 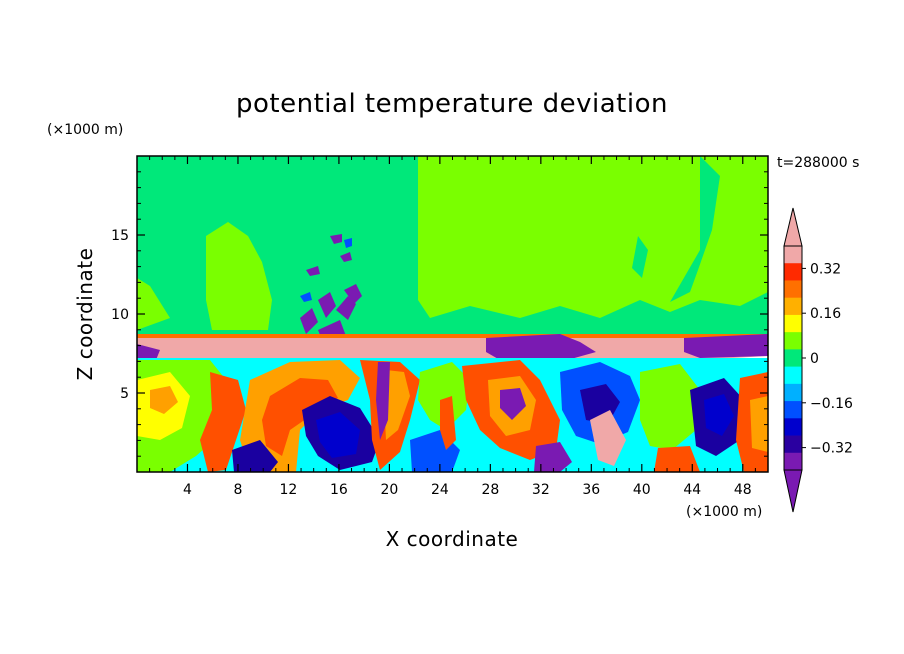 I want to click on colorbar-label: 0, so click(x=814, y=359).